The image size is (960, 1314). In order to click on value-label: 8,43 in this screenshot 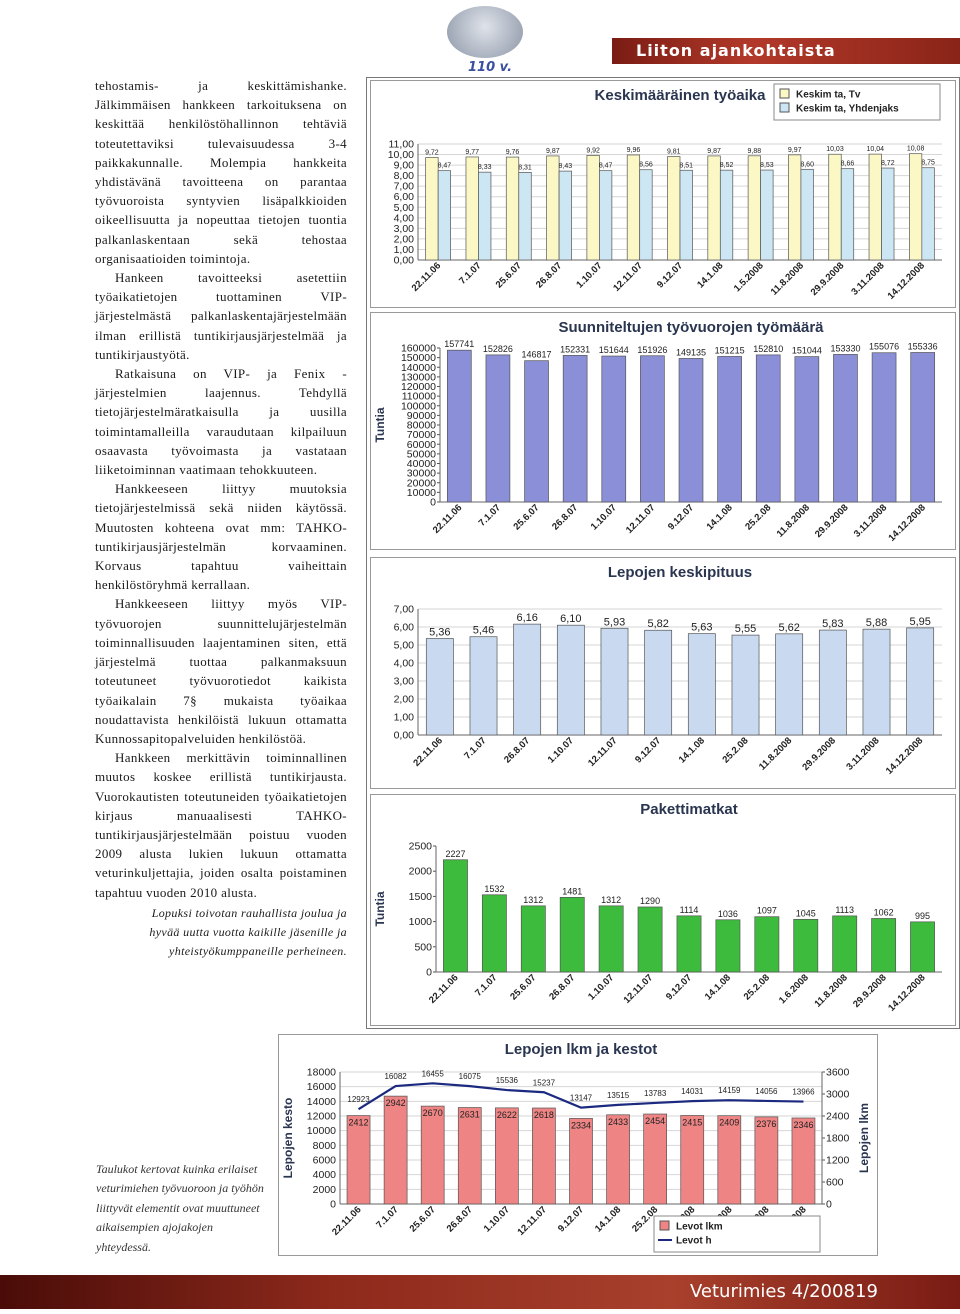, I will do `click(566, 166)`.